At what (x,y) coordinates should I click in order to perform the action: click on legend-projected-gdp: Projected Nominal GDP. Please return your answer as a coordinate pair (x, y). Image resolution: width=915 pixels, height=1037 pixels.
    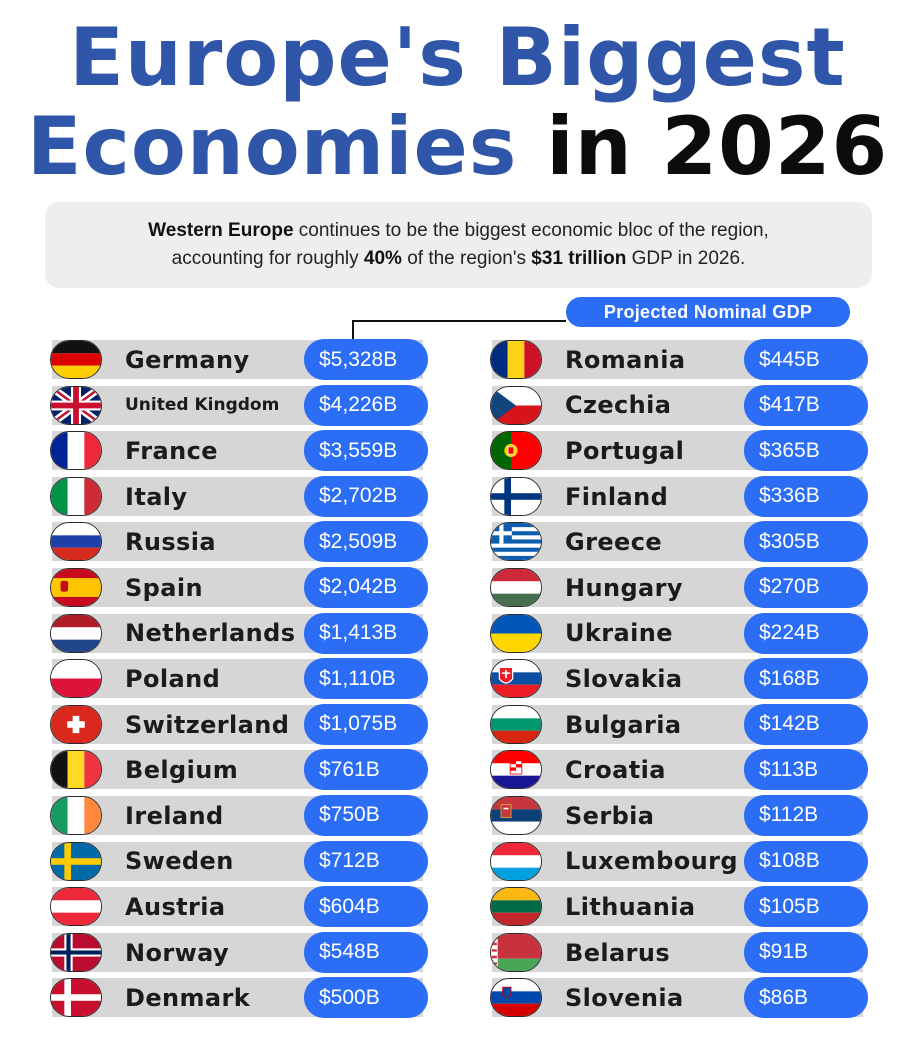
    Looking at the image, I should click on (708, 312).